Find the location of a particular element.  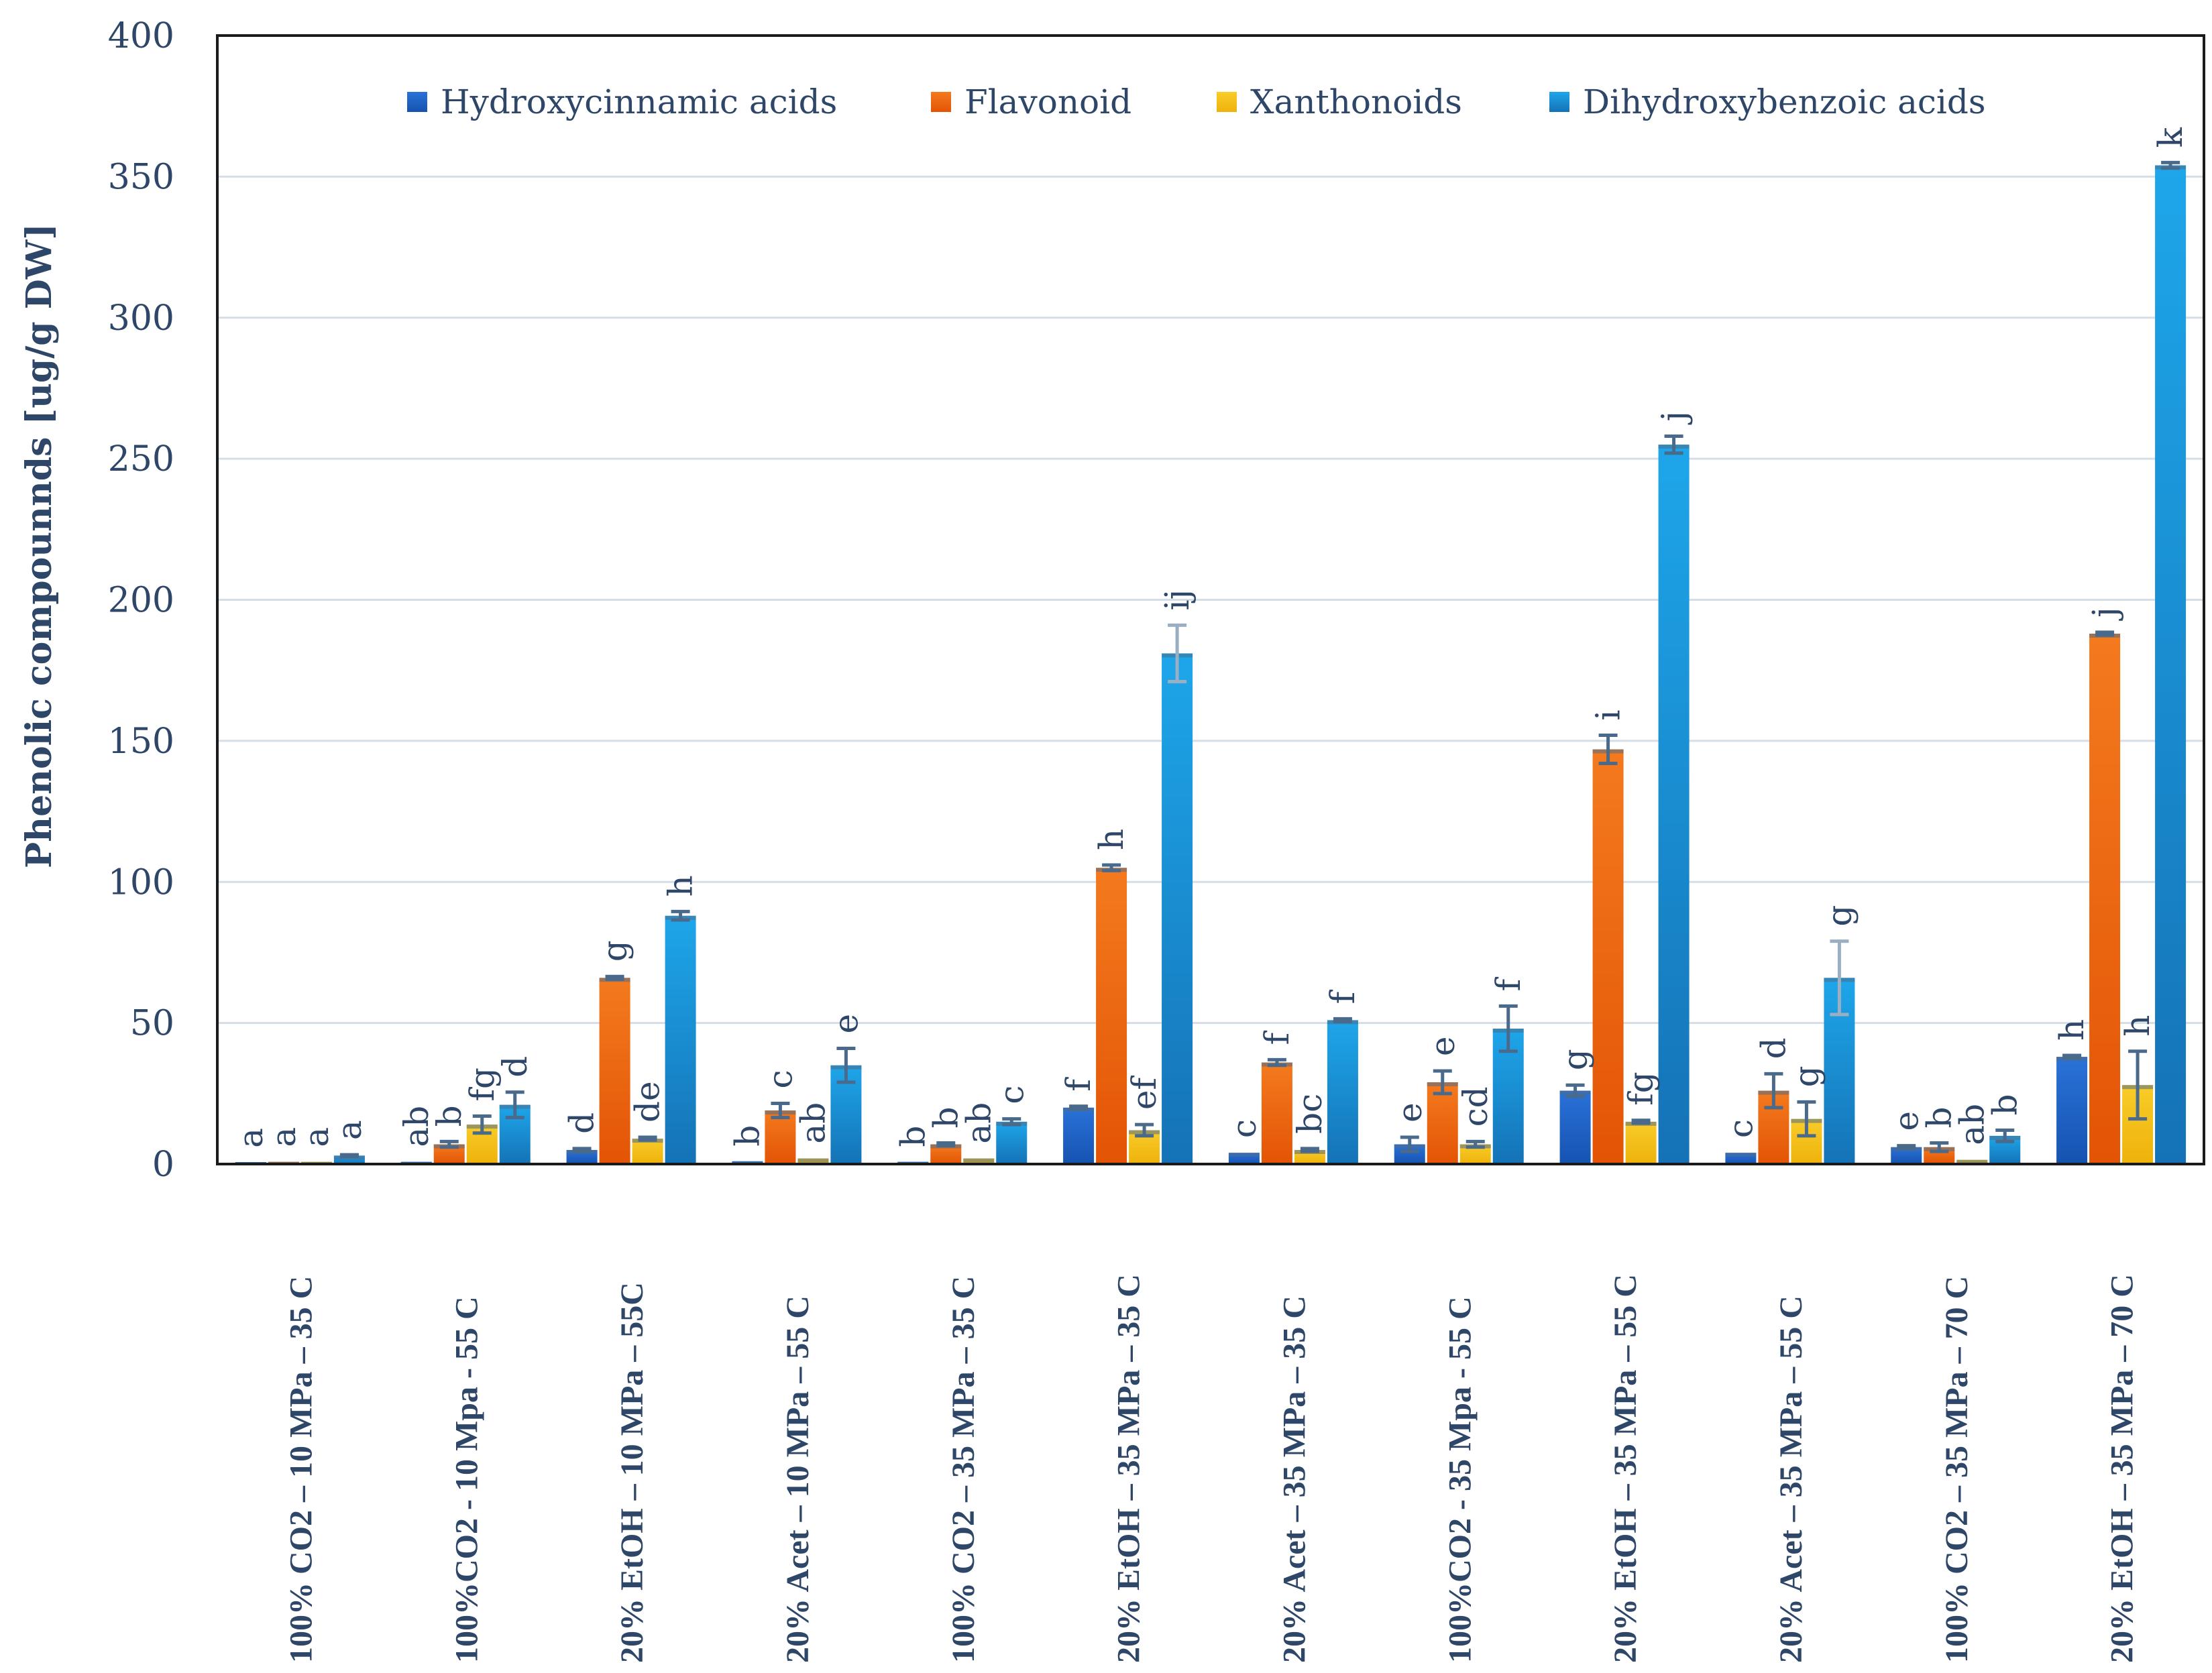

y-tick-label: 0 is located at coordinates (163, 1165).